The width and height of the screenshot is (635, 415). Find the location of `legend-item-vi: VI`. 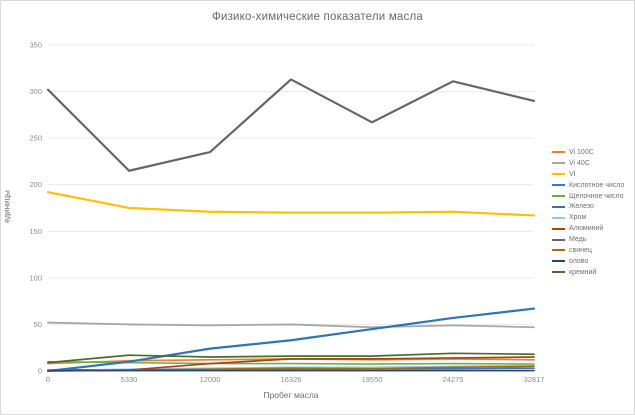

legend-item-vi: VI is located at coordinates (588, 174).